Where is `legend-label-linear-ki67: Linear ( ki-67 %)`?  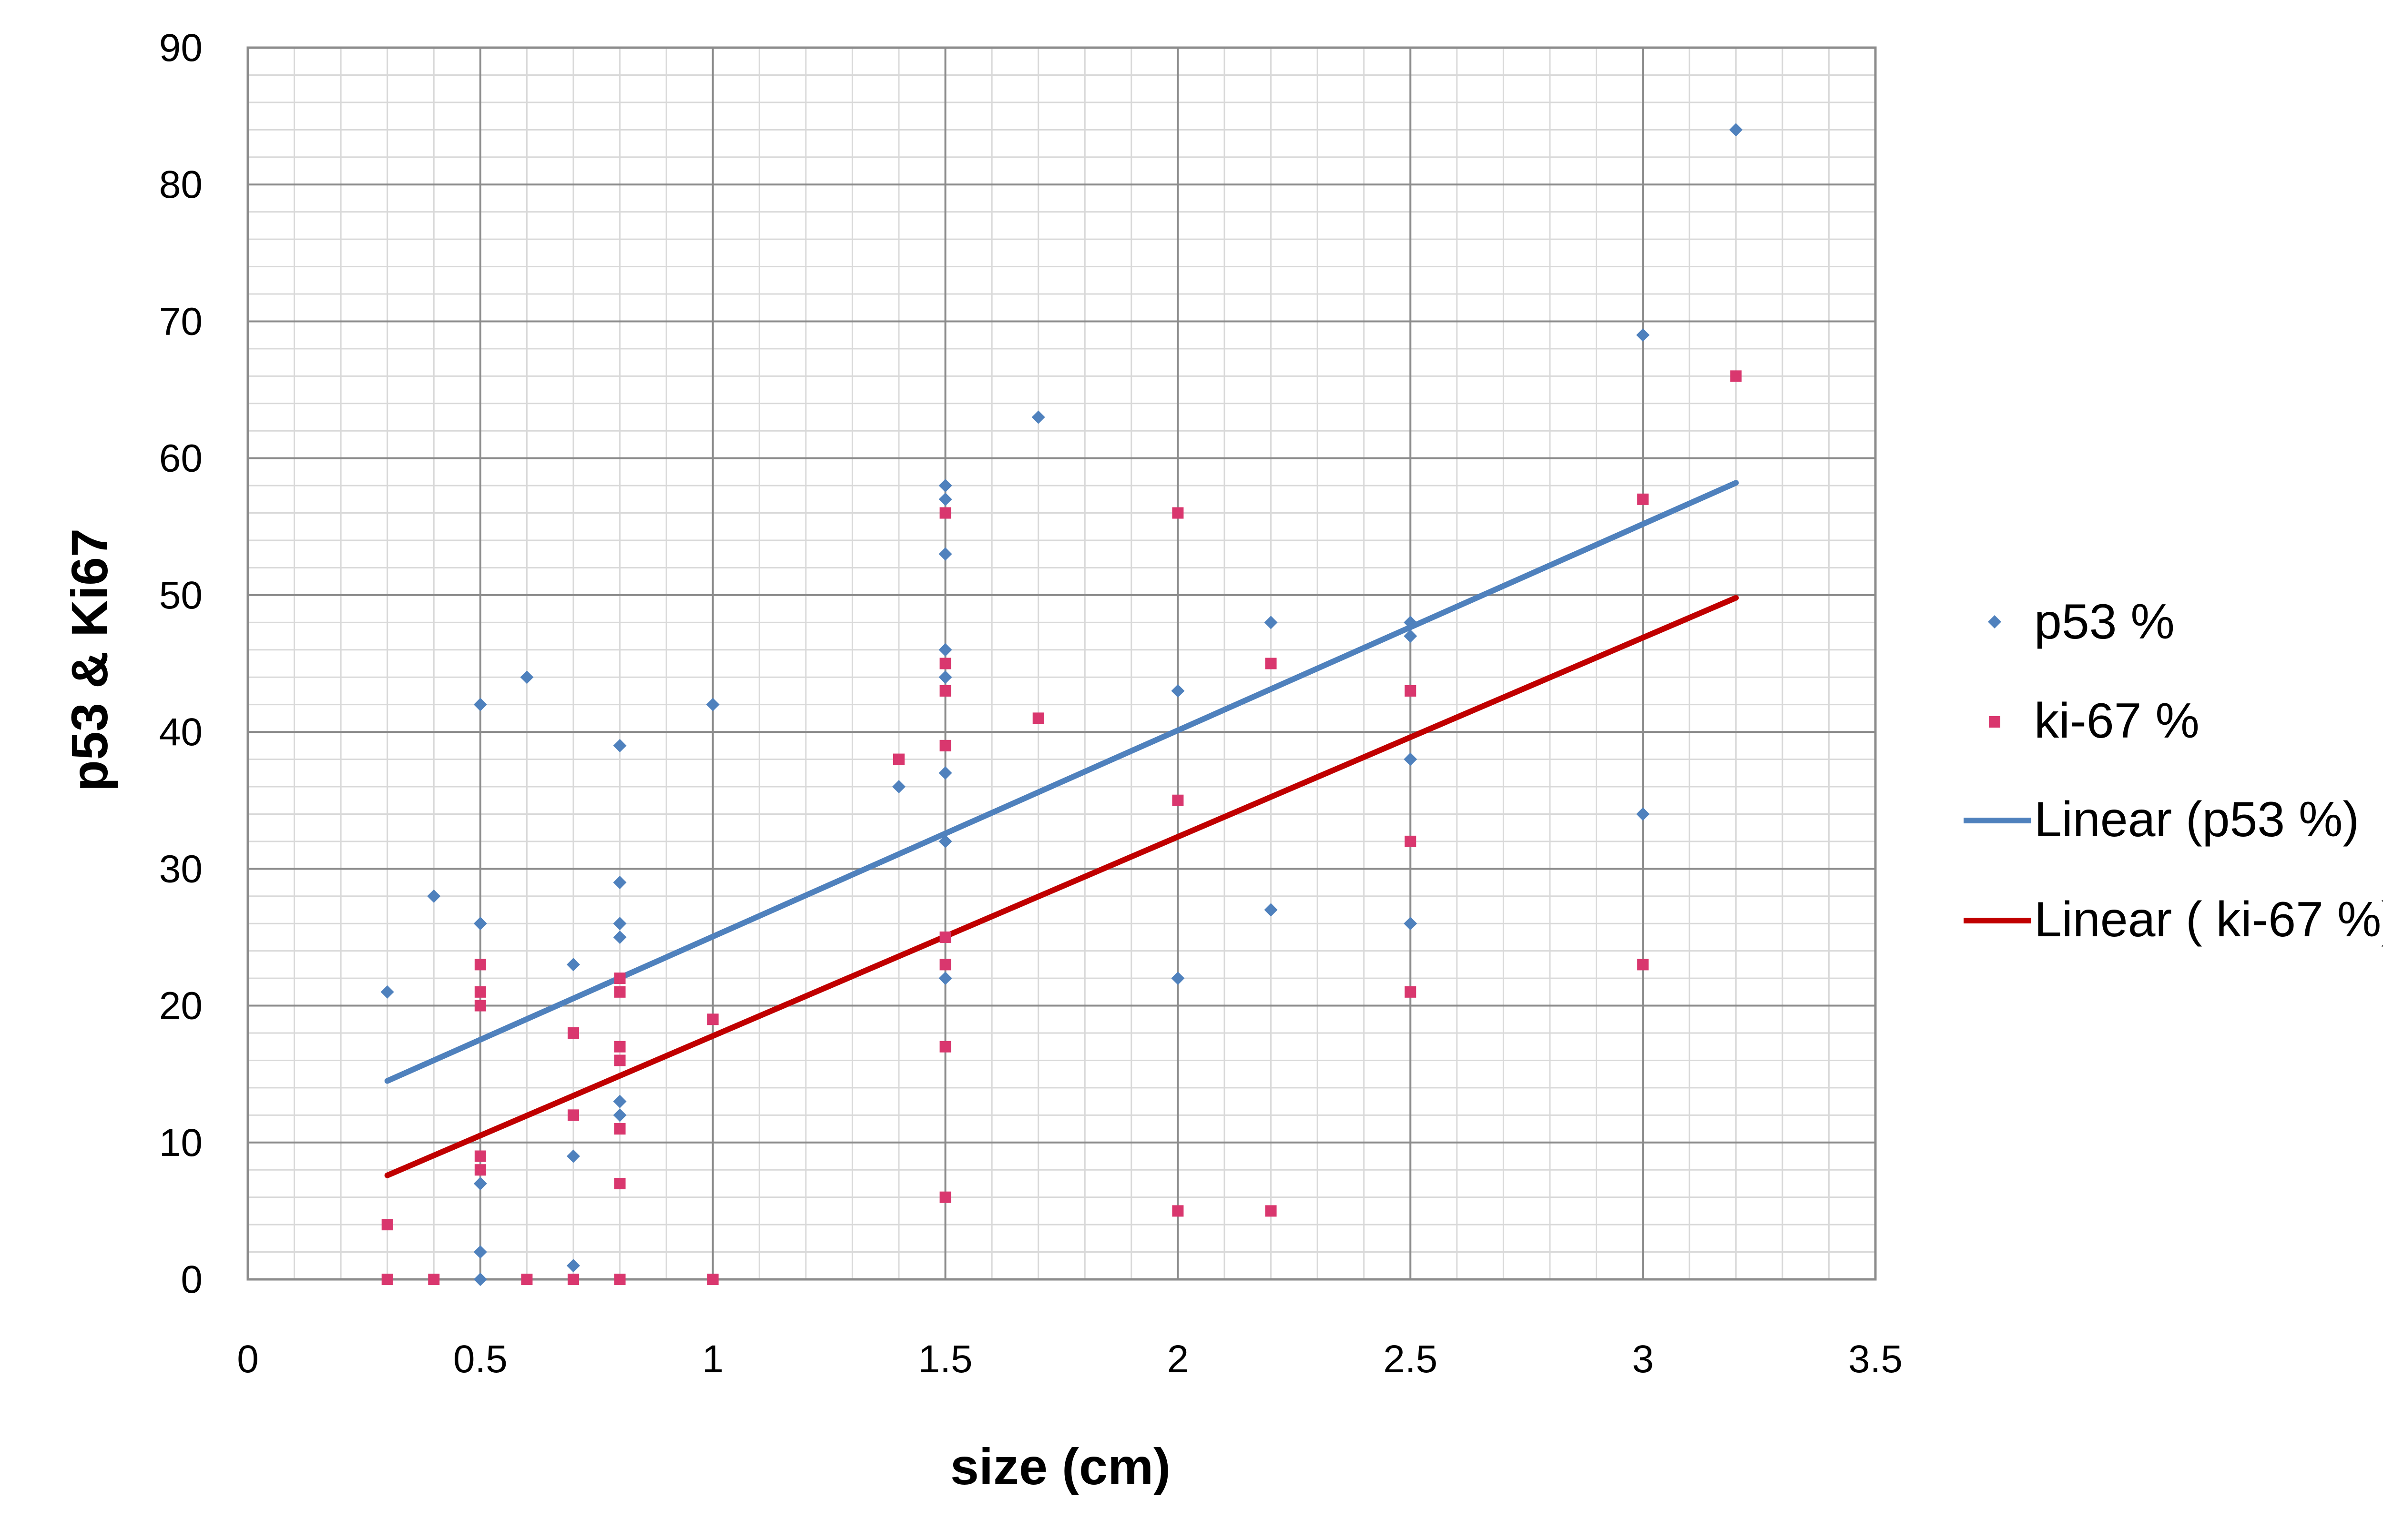
legend-label-linear-ki67: Linear ( ki-67 %) is located at coordinates (2209, 919).